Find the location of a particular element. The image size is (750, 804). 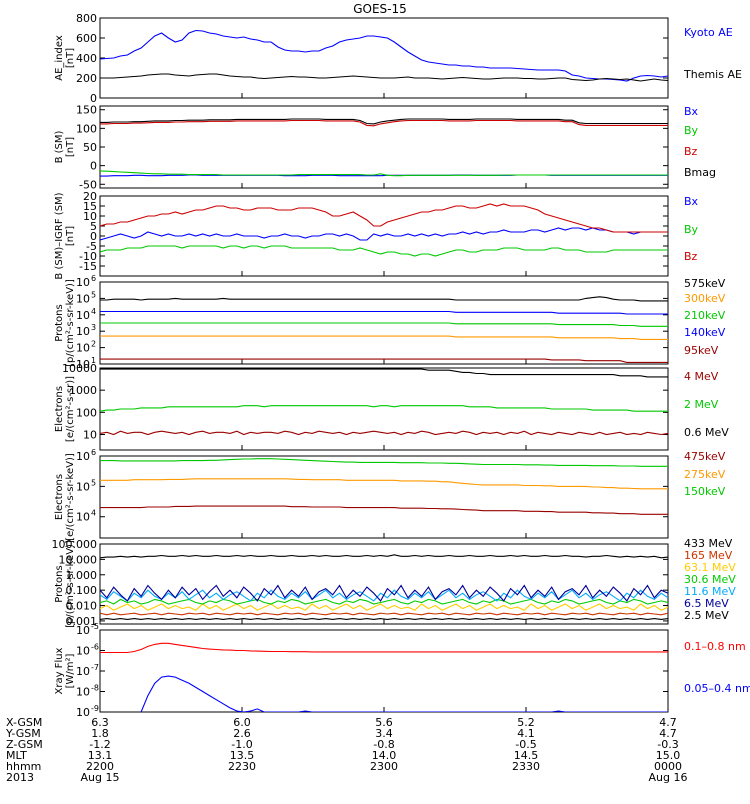

y-tick-label: 200 is located at coordinates (86, 78).